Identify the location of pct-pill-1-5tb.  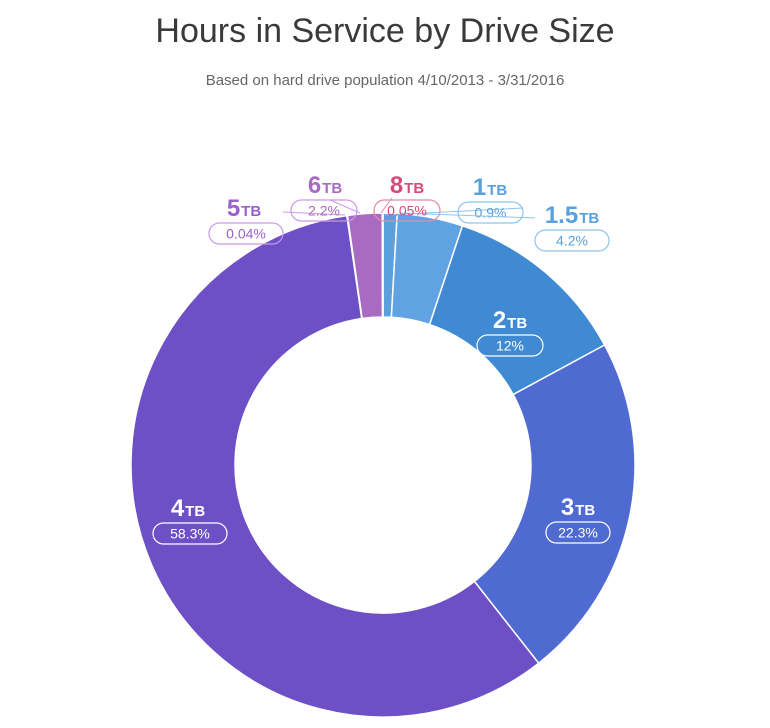
(572, 240).